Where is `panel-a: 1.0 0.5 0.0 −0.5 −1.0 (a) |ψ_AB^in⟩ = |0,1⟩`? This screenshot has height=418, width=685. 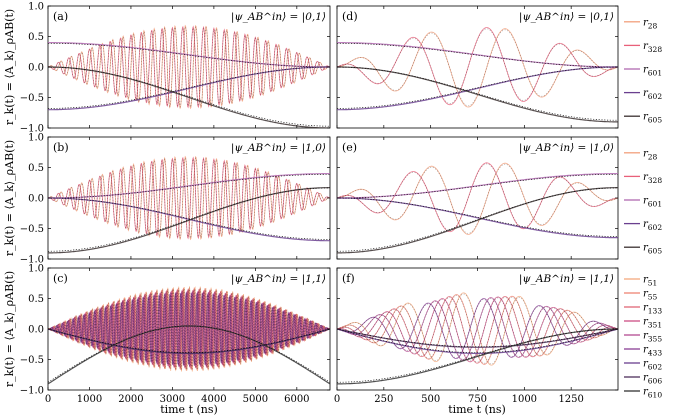 panel-a: 1.0 0.5 0.0 −0.5 −1.0 (a) |ψ_AB^in⟩ = |0,1⟩ is located at coordinates (175, 68).